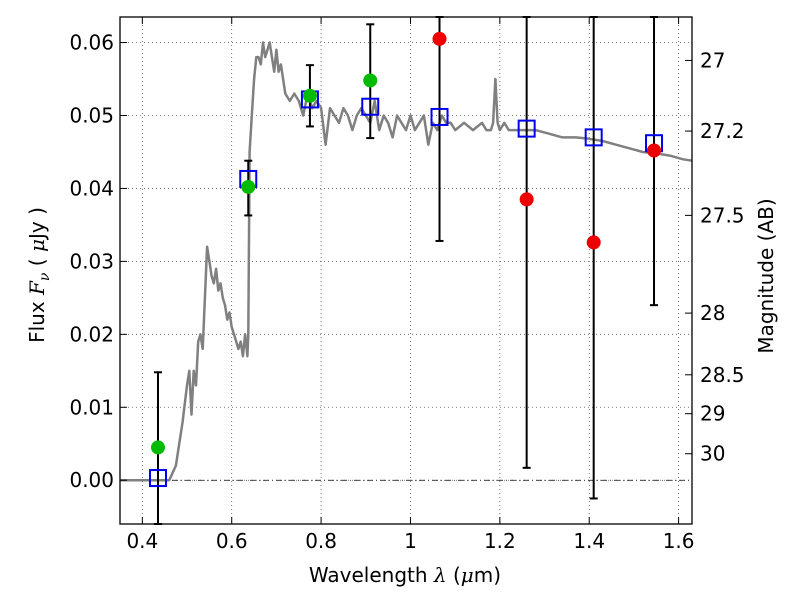 The image size is (800, 600). I want to click on y2-tick-label: 27, so click(712, 60).